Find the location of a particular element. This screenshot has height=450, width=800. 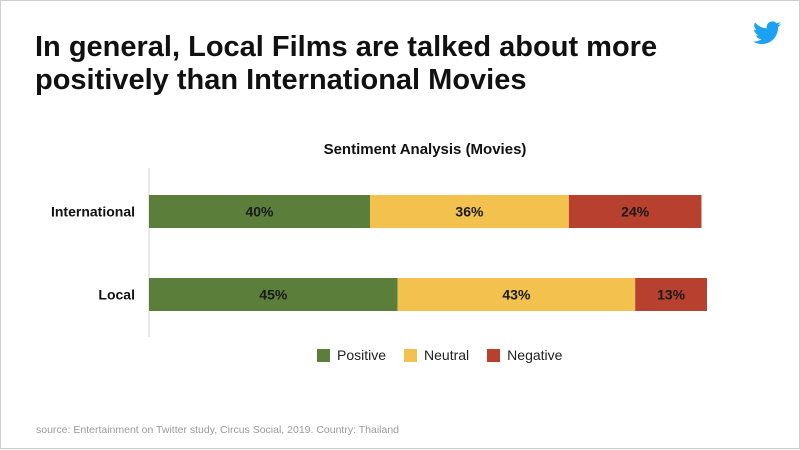

legend-swatch-negative is located at coordinates (494, 355).